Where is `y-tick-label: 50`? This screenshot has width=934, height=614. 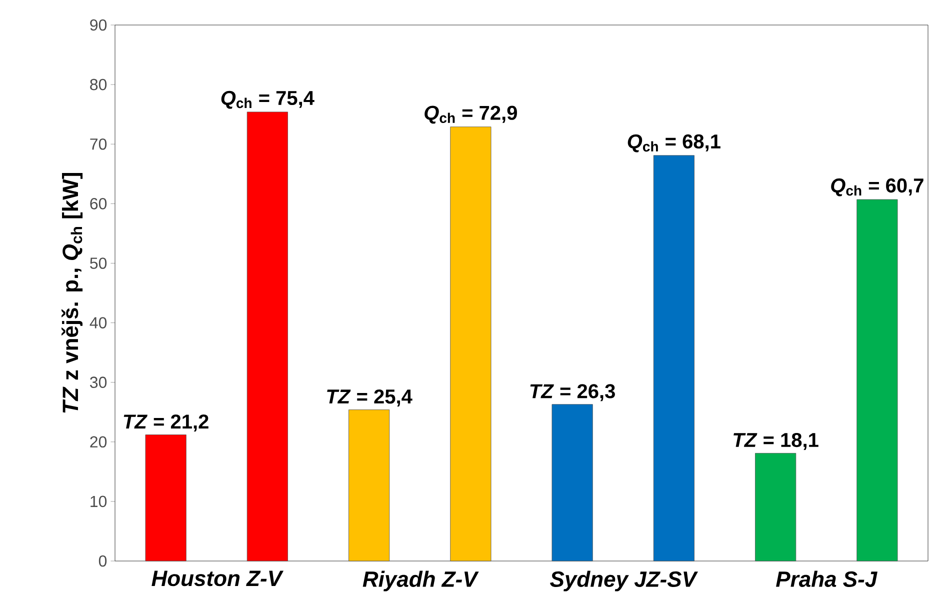
y-tick-label: 50 is located at coordinates (98, 263).